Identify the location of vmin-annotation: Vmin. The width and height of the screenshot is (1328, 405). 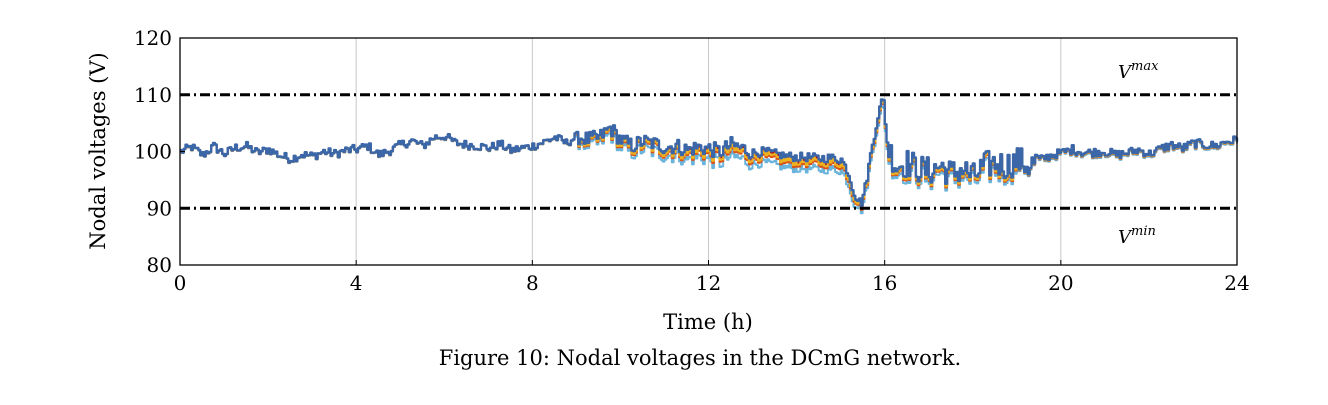
(1137, 236).